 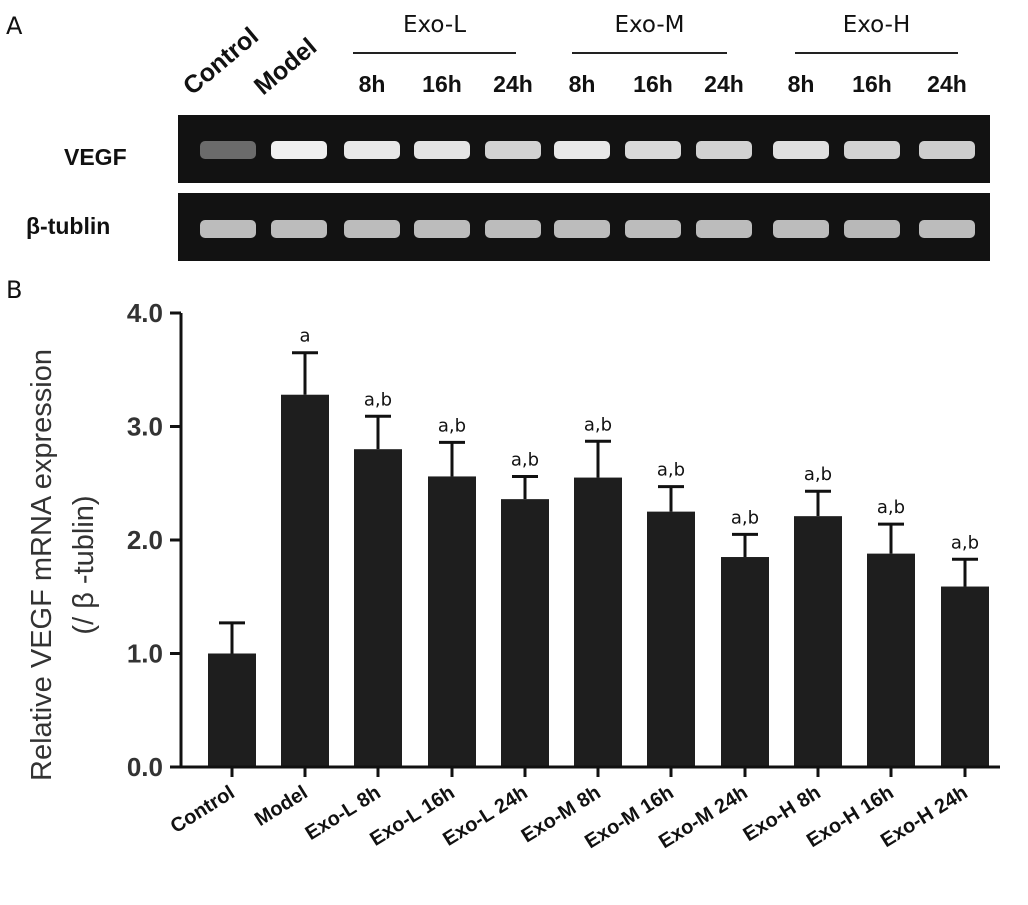 What do you see at coordinates (434, 25) in the screenshot?
I see `group-label-0: Exo-L` at bounding box center [434, 25].